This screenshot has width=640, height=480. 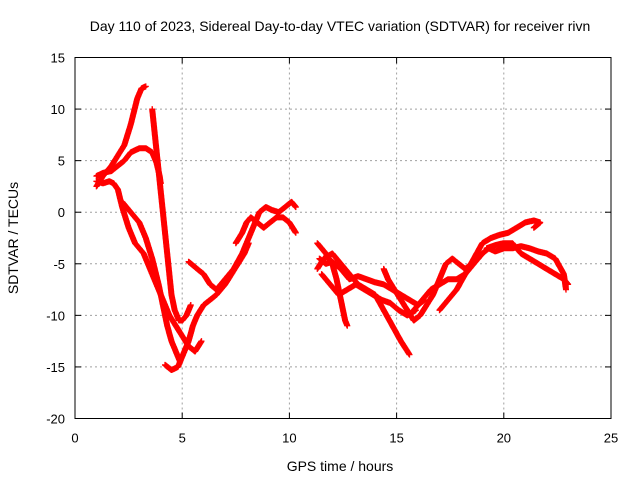 I want to click on x-axis-label: GPS time / hours, so click(x=340, y=466).